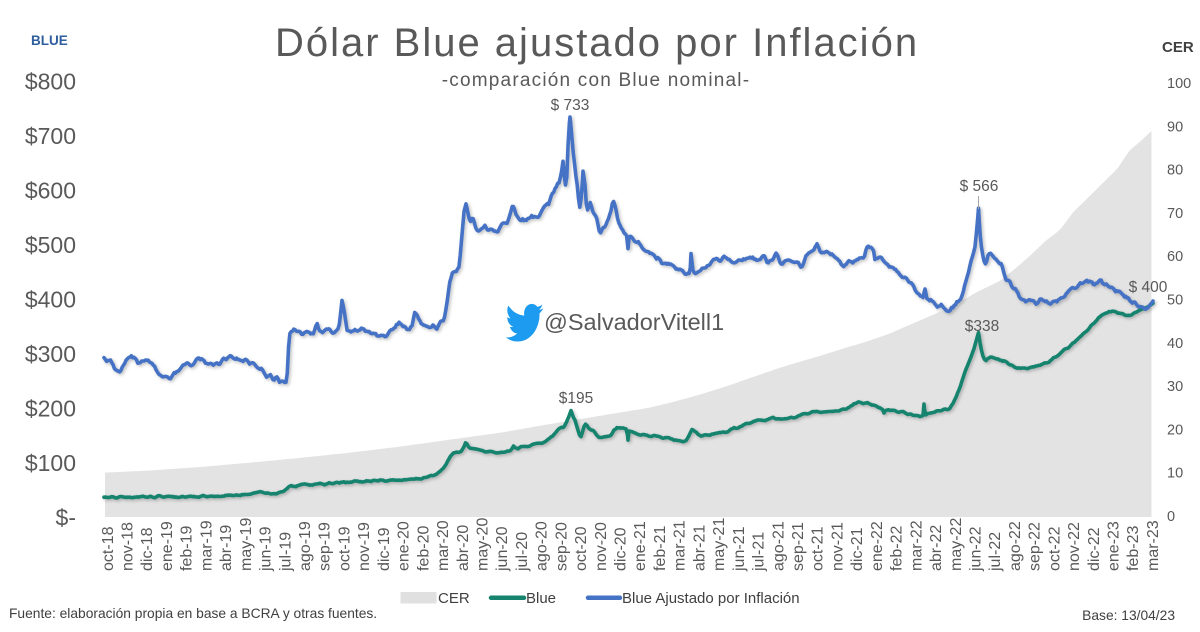  I want to click on svg-text: $338, so click(982, 326).